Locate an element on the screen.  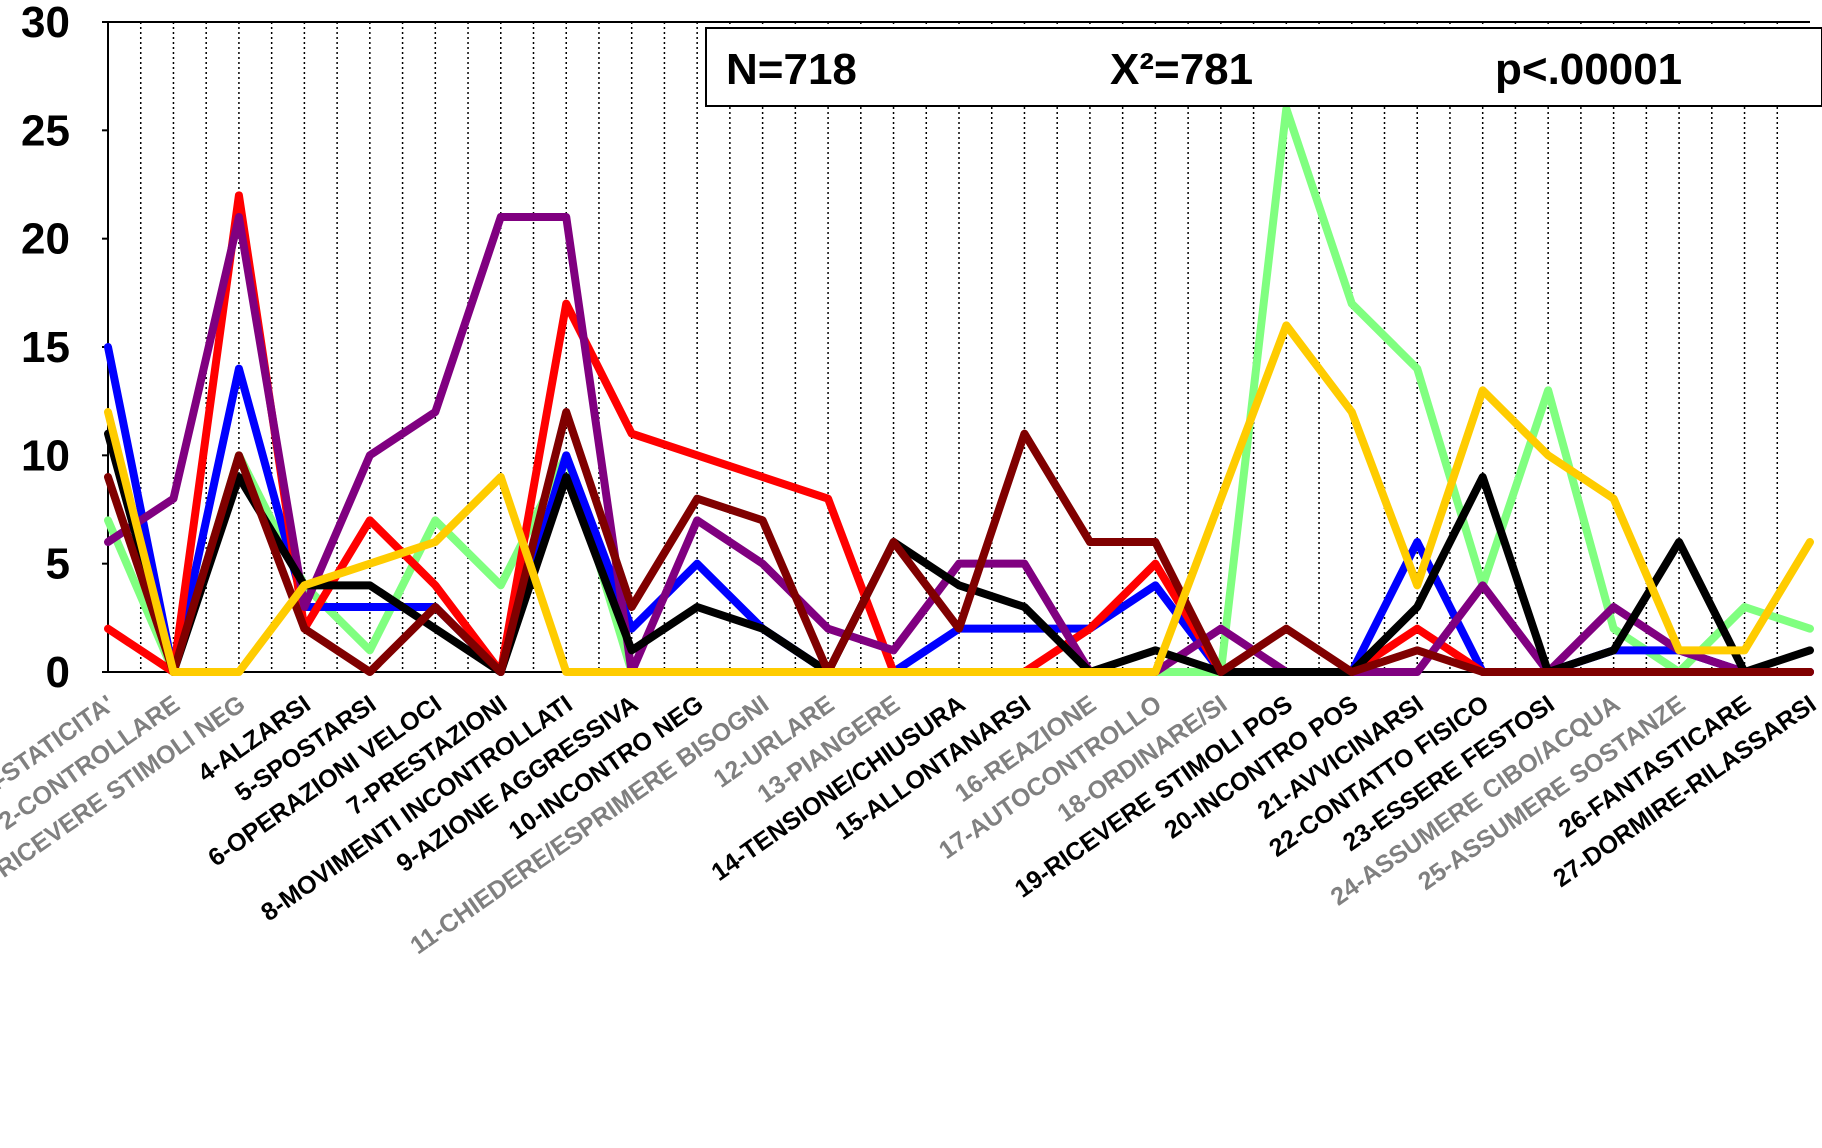
stat-p-value: p<.00001 is located at coordinates (1588, 69).